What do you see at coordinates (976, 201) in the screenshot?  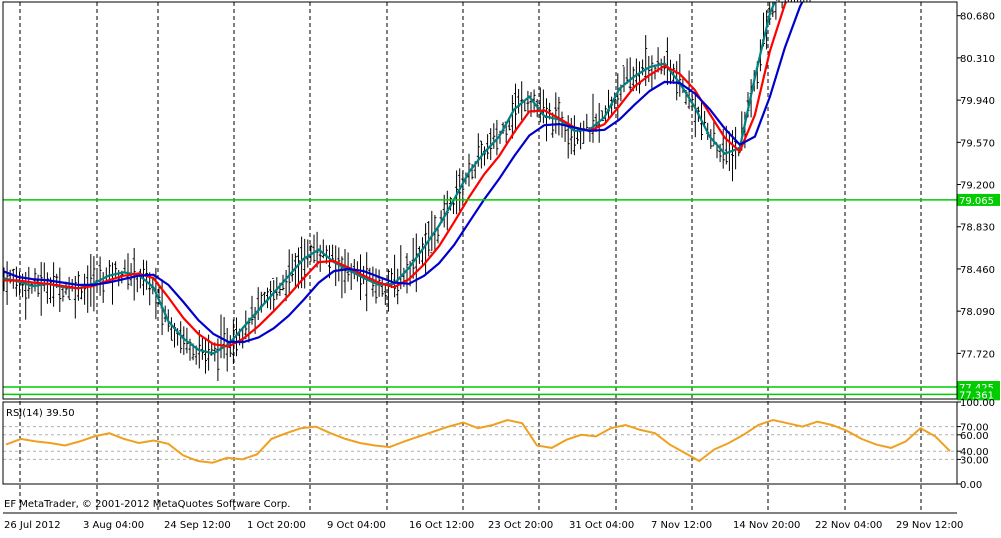 I see `level-tag-label: 79.065` at bounding box center [976, 201].